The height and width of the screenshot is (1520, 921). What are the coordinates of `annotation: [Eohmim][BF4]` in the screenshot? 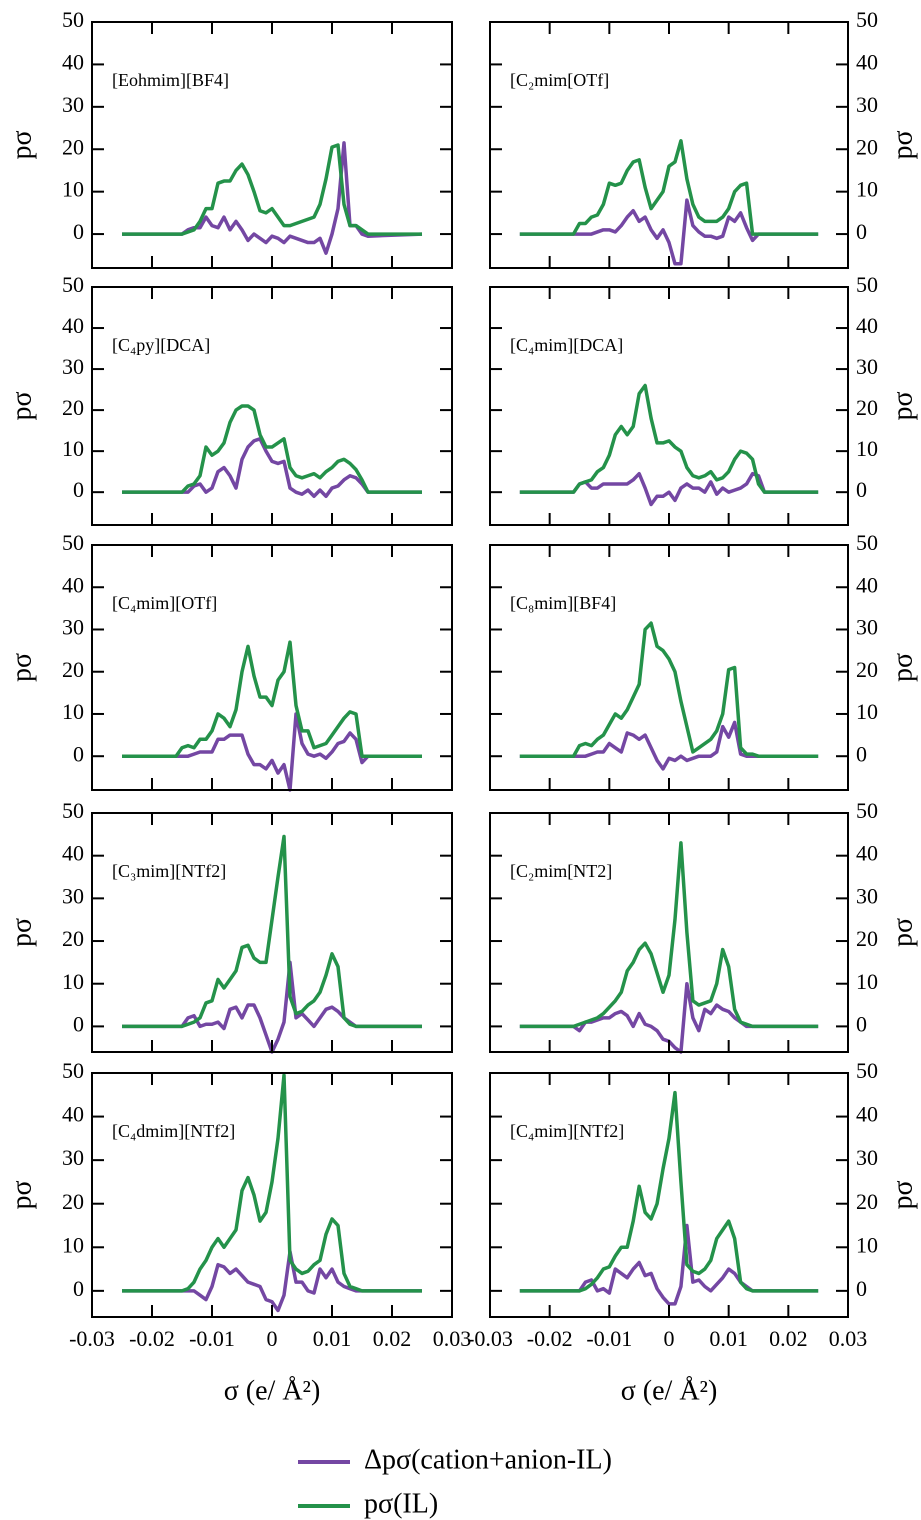 It's located at (170, 80).